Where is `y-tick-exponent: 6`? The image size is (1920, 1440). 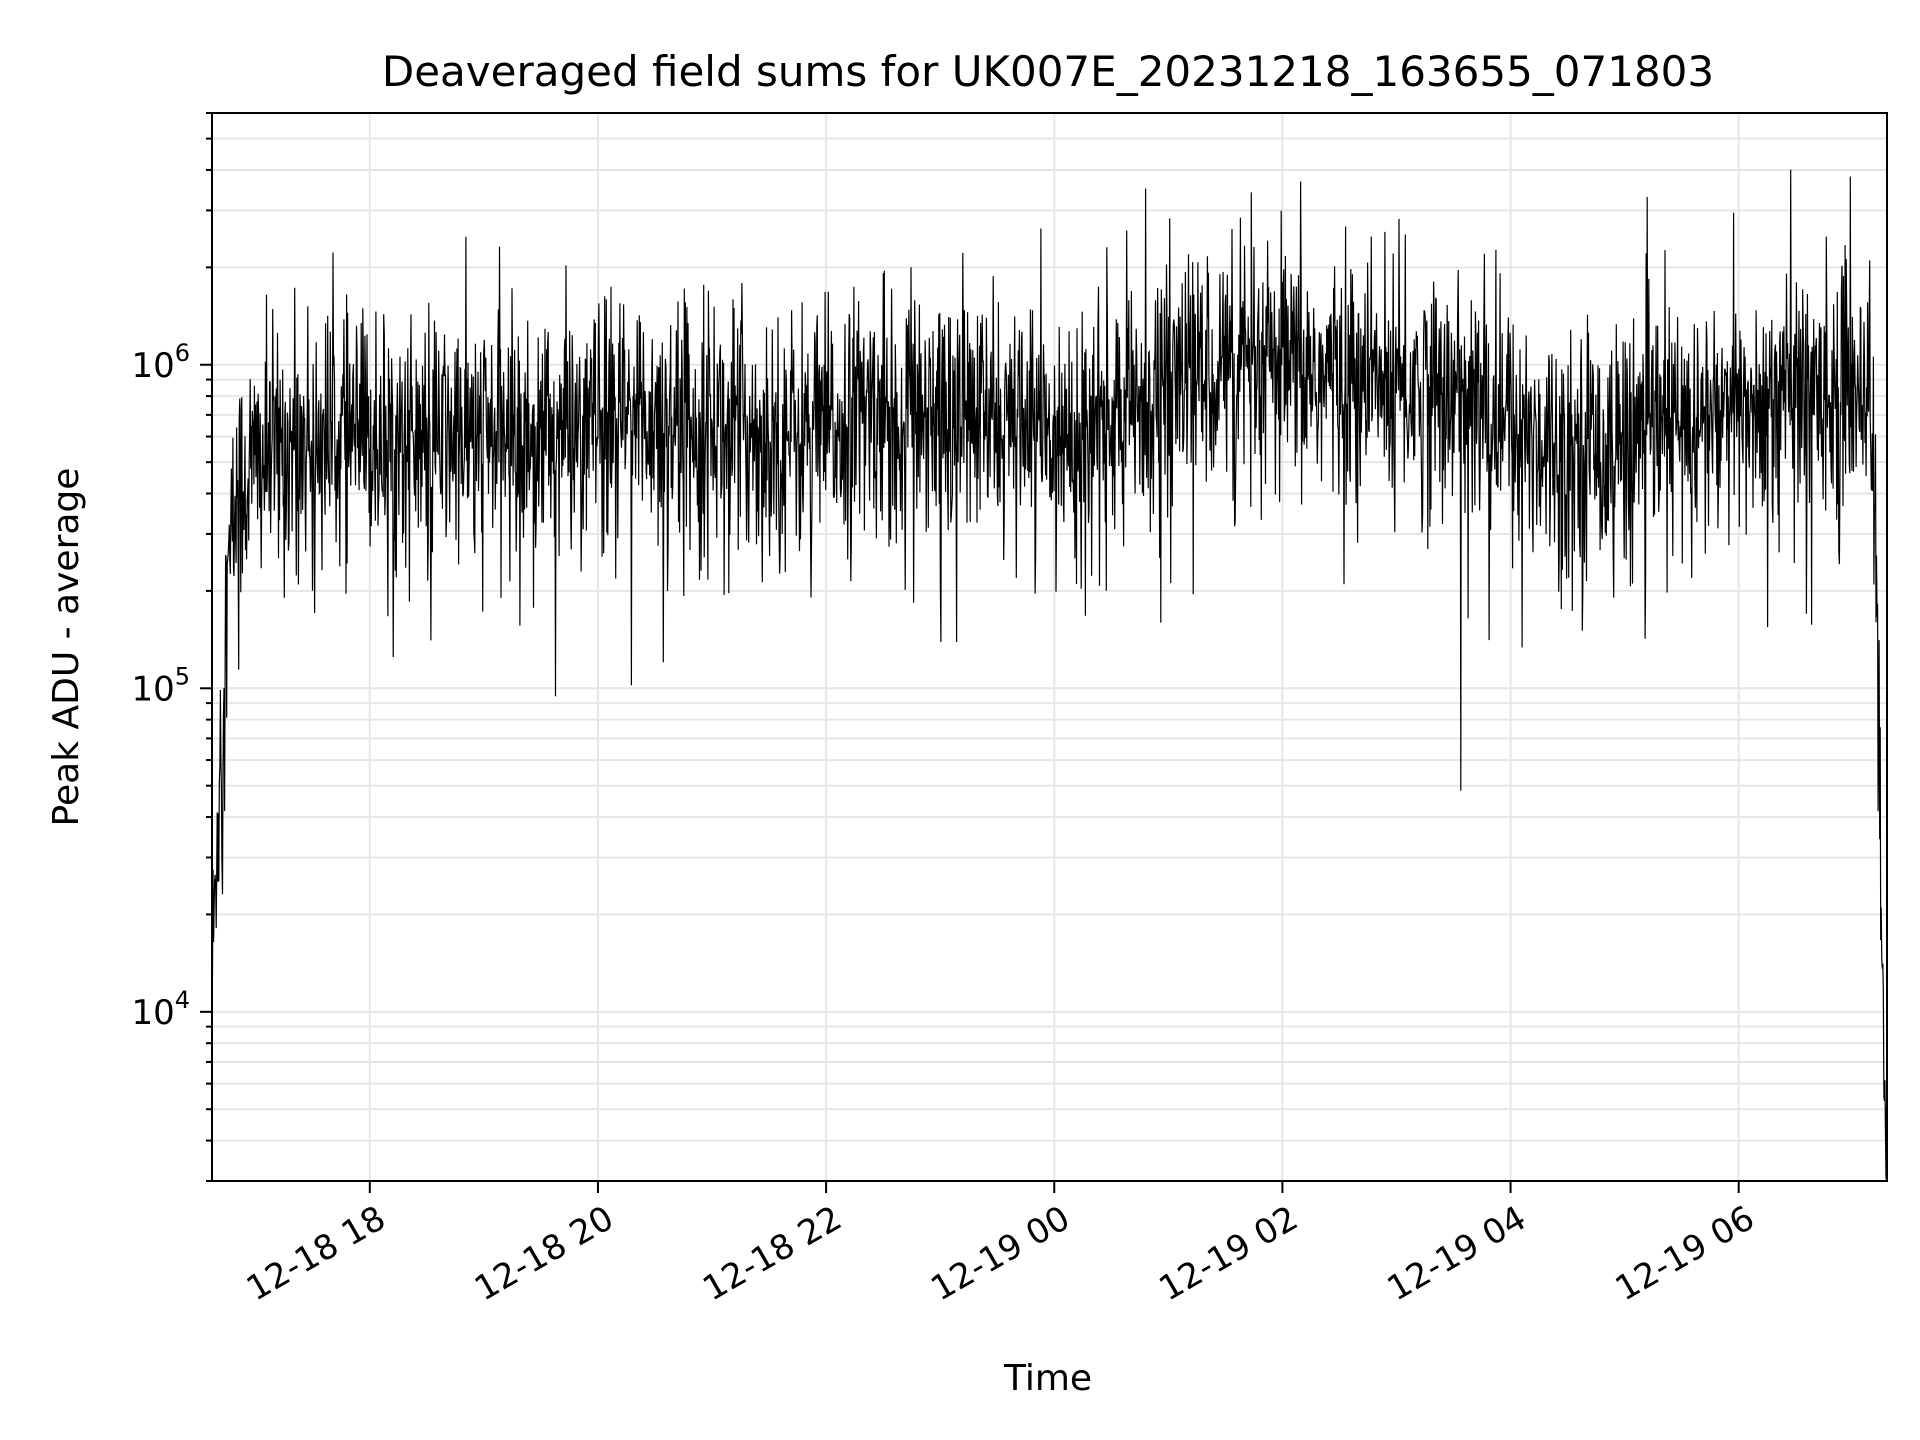 y-tick-exponent: 6 is located at coordinates (182, 353).